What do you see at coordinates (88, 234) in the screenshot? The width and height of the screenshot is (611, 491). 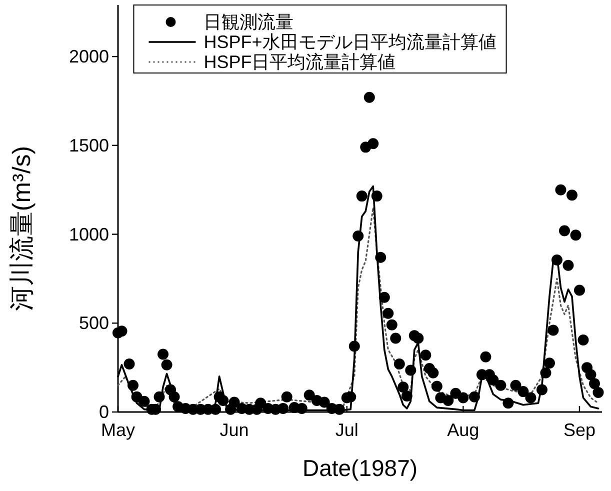 I see `y-tick-label: 1000` at bounding box center [88, 234].